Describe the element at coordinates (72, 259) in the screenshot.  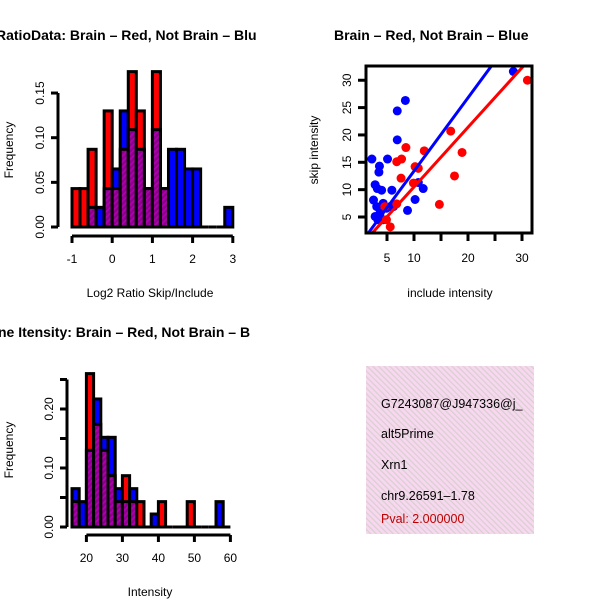
I see `x-tick-label: -1` at that location.